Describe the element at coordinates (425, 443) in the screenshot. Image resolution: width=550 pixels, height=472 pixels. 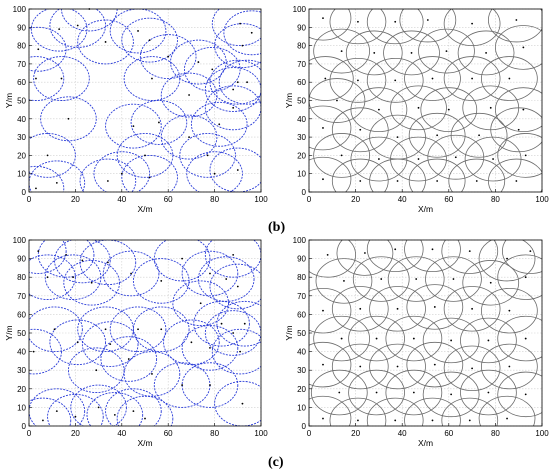
I see `x-axis-label: X/m` at that location.